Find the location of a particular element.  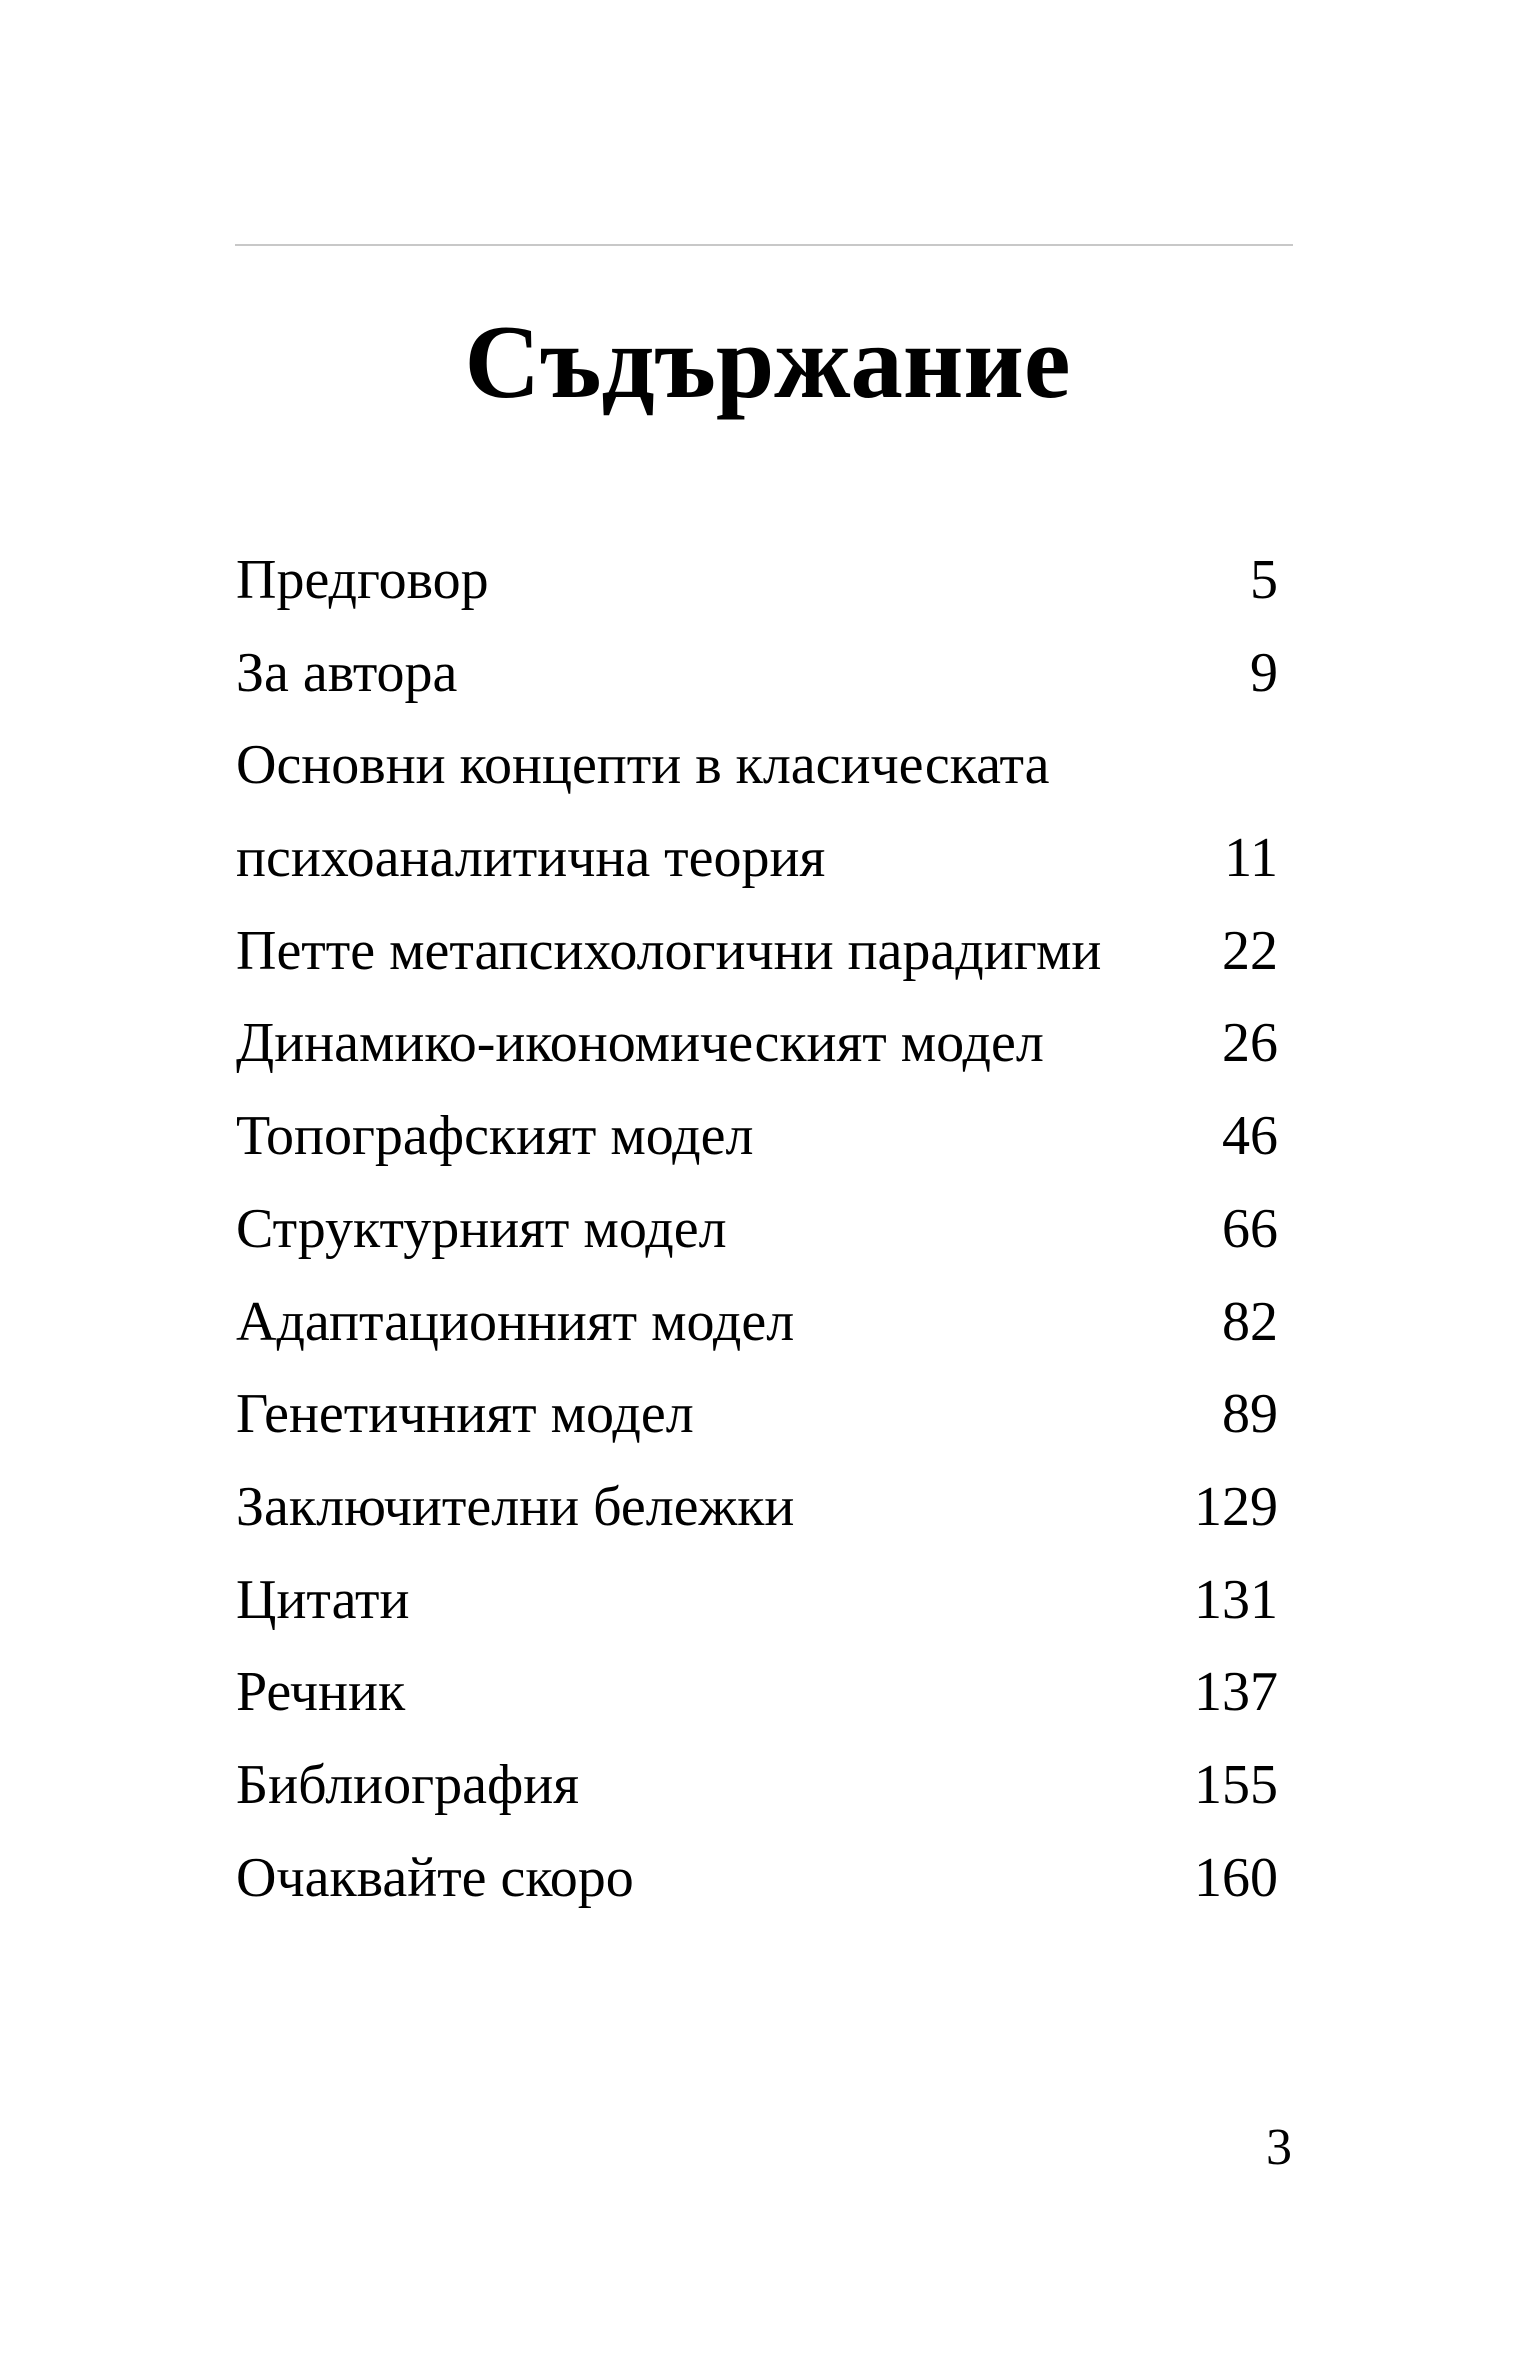

toc-entry-page: 129 is located at coordinates (1236, 1506).